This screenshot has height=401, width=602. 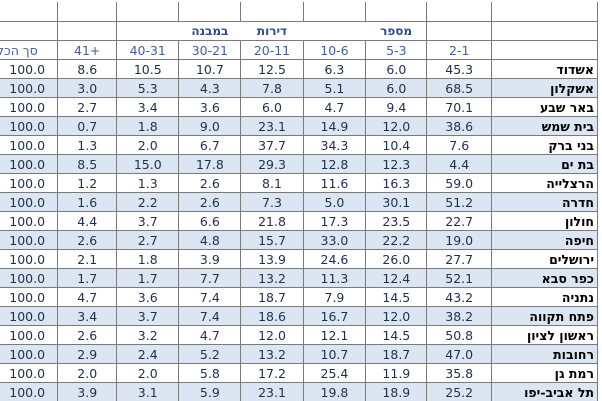 What do you see at coordinates (396, 202) in the screenshot?
I see `value-cell: 30.1` at bounding box center [396, 202].